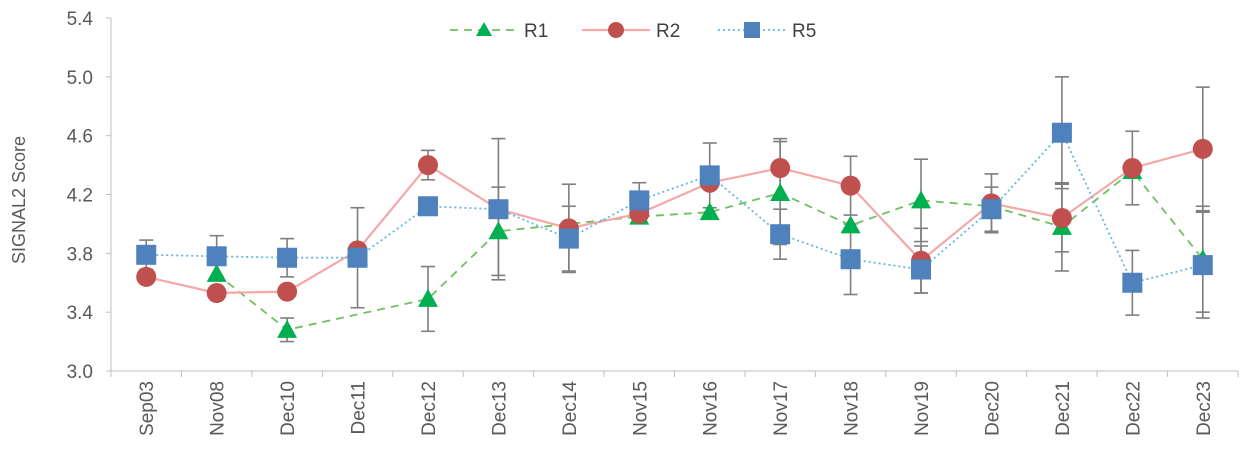 The image size is (1242, 456). I want to click on legend-circle-marker, so click(616, 30).